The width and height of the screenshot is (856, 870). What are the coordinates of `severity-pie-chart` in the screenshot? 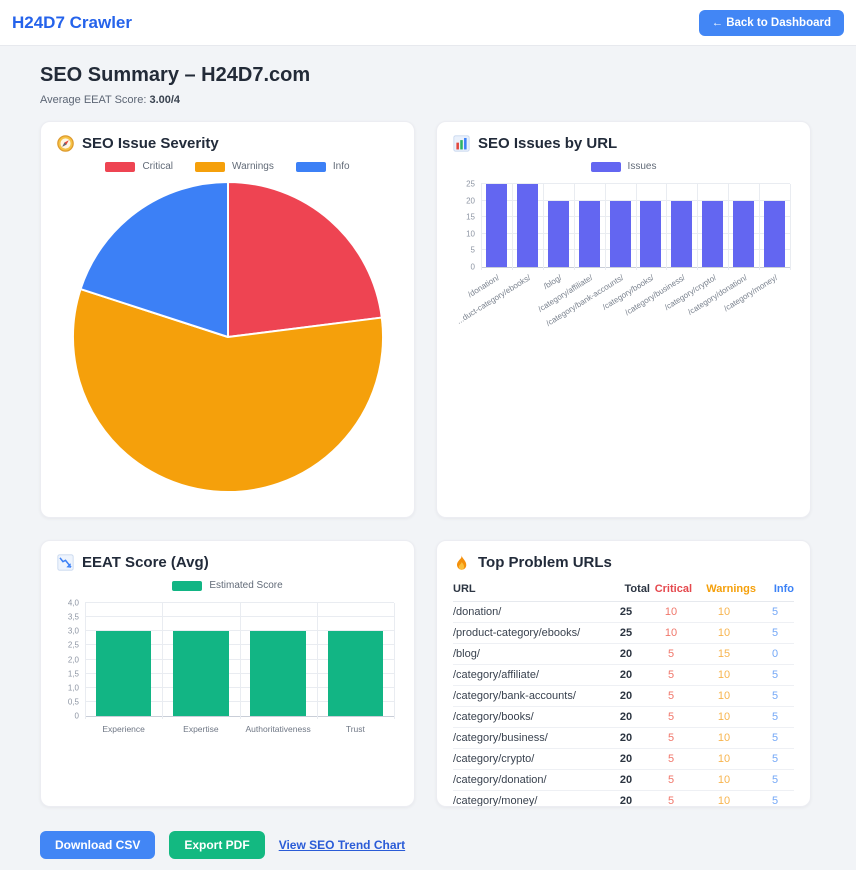 It's located at (228, 337).